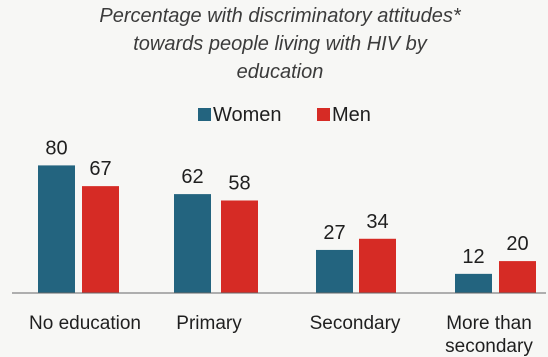 Image resolution: width=548 pixels, height=357 pixels. What do you see at coordinates (355, 323) in the screenshot?
I see `category-label-3-line-1: Secondary` at bounding box center [355, 323].